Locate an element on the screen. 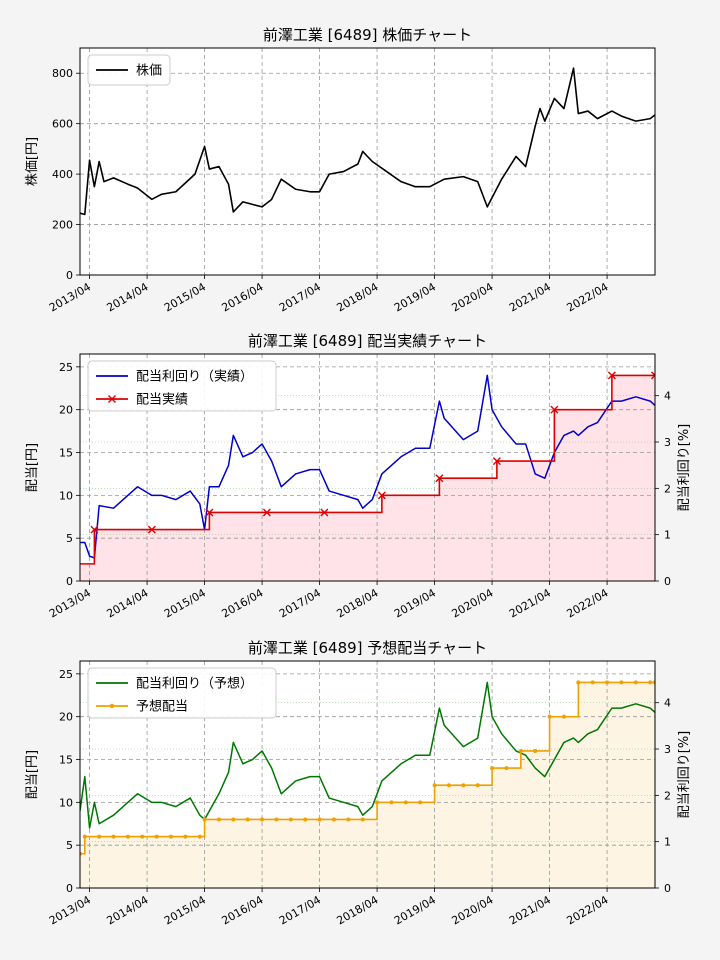  legend-label: 予想配当 is located at coordinates (162, 707).